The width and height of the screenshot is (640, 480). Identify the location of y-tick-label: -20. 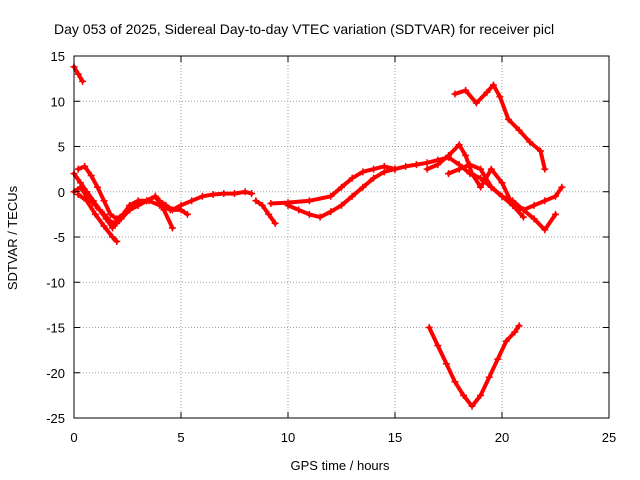
(55, 373).